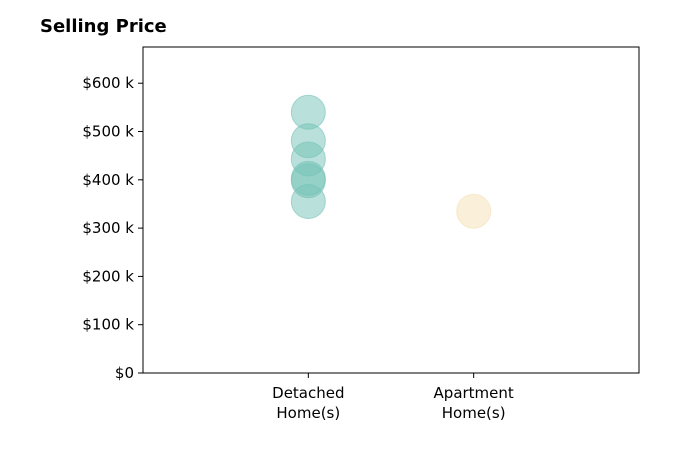 The image size is (679, 462). I want to click on y-axis: $0 $100 k $200 k $300 k $400 k $500 k $600 k, so click(112, 228).